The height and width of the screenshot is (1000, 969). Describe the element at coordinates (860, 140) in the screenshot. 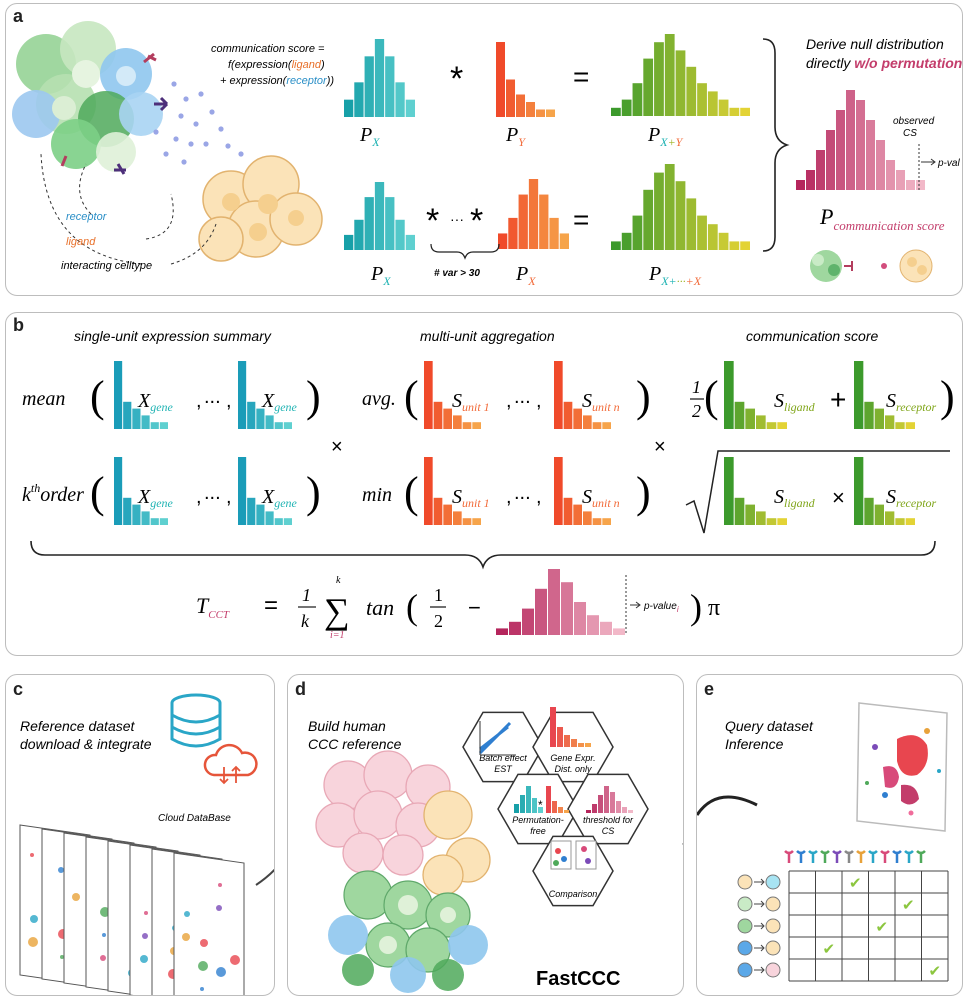

I see `hist-null` at that location.